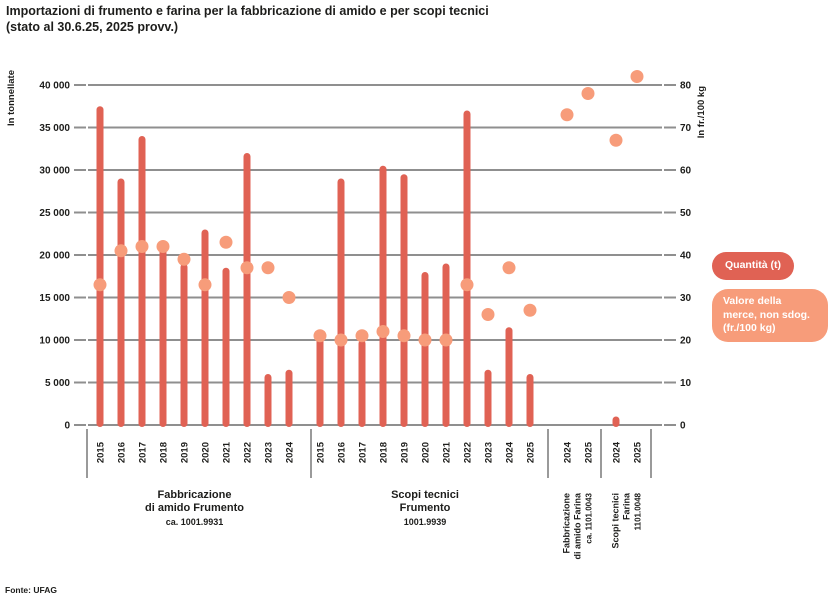 This screenshot has width=836, height=605. Describe the element at coordinates (31, 590) in the screenshot. I see `source-note: Fonte: UFAG` at that location.